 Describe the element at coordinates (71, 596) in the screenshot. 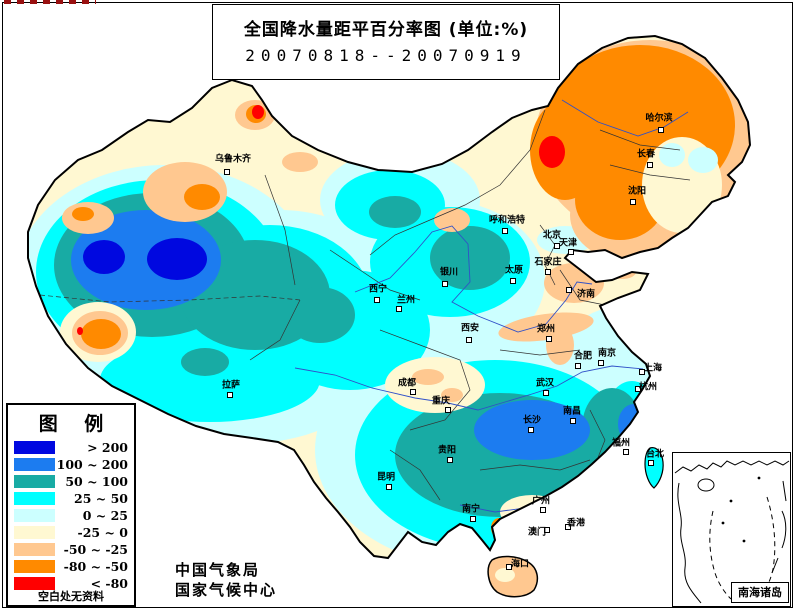

I see `legend-footnote: 空白处无资料` at that location.